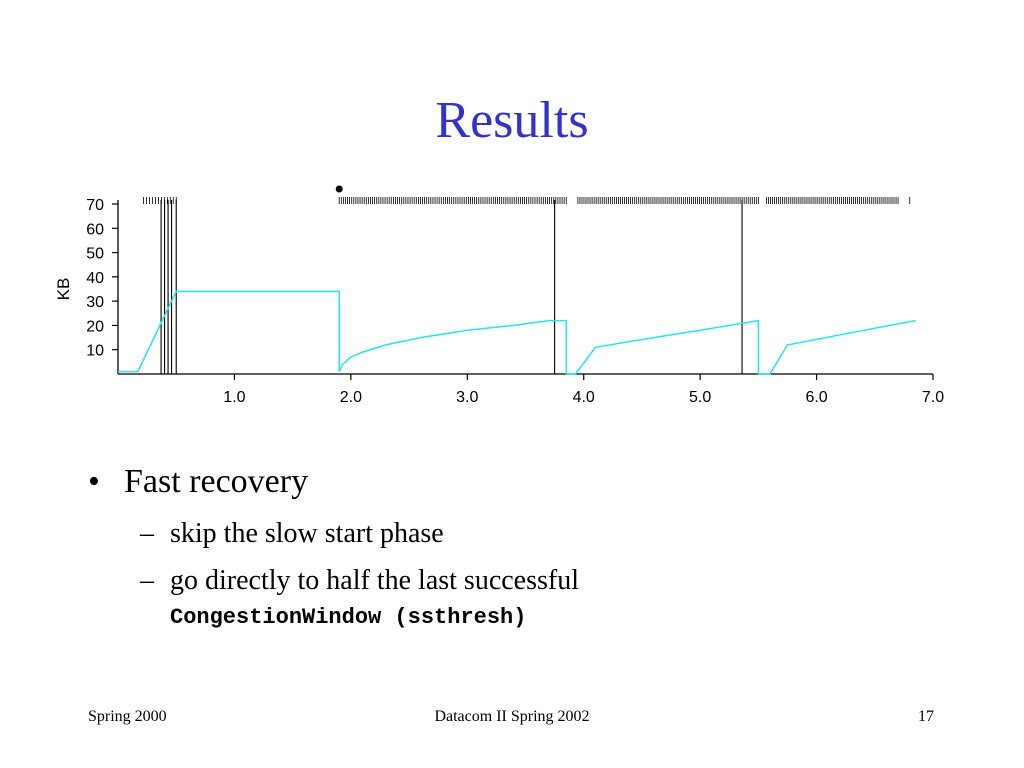 The image size is (1024, 768). Describe the element at coordinates (554, 534) in the screenshot. I see `sub-bullet-skip-slow-start: – skip the slow start phase` at that location.